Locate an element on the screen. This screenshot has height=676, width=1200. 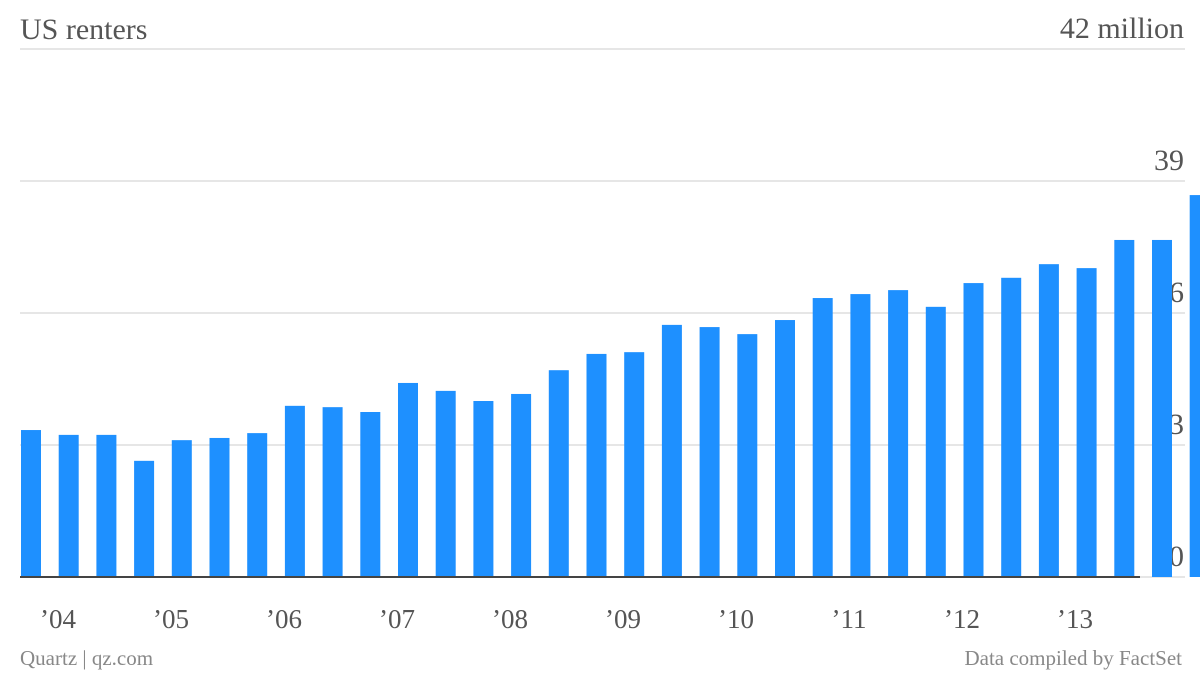
x-tick-label: ’06 is located at coordinates (284, 619).